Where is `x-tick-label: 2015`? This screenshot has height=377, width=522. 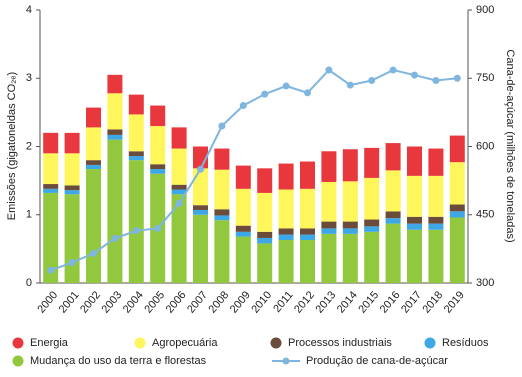 x-tick-label: 2015 is located at coordinates (368, 302).